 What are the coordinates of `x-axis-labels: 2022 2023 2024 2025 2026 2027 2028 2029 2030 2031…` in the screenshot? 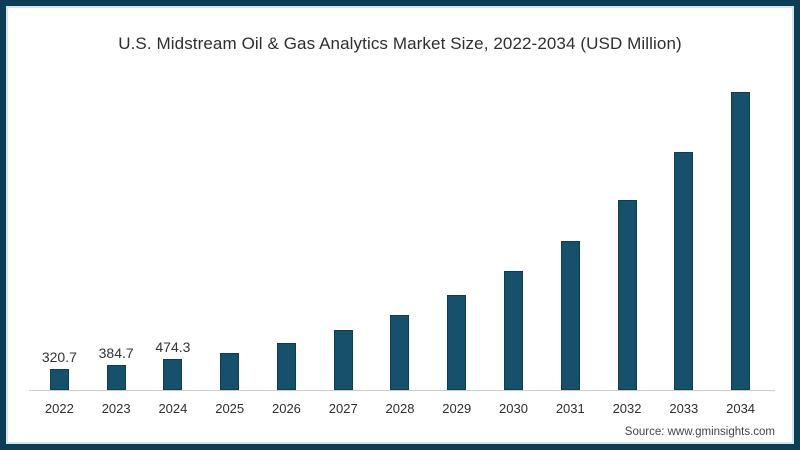 It's located at (400, 408).